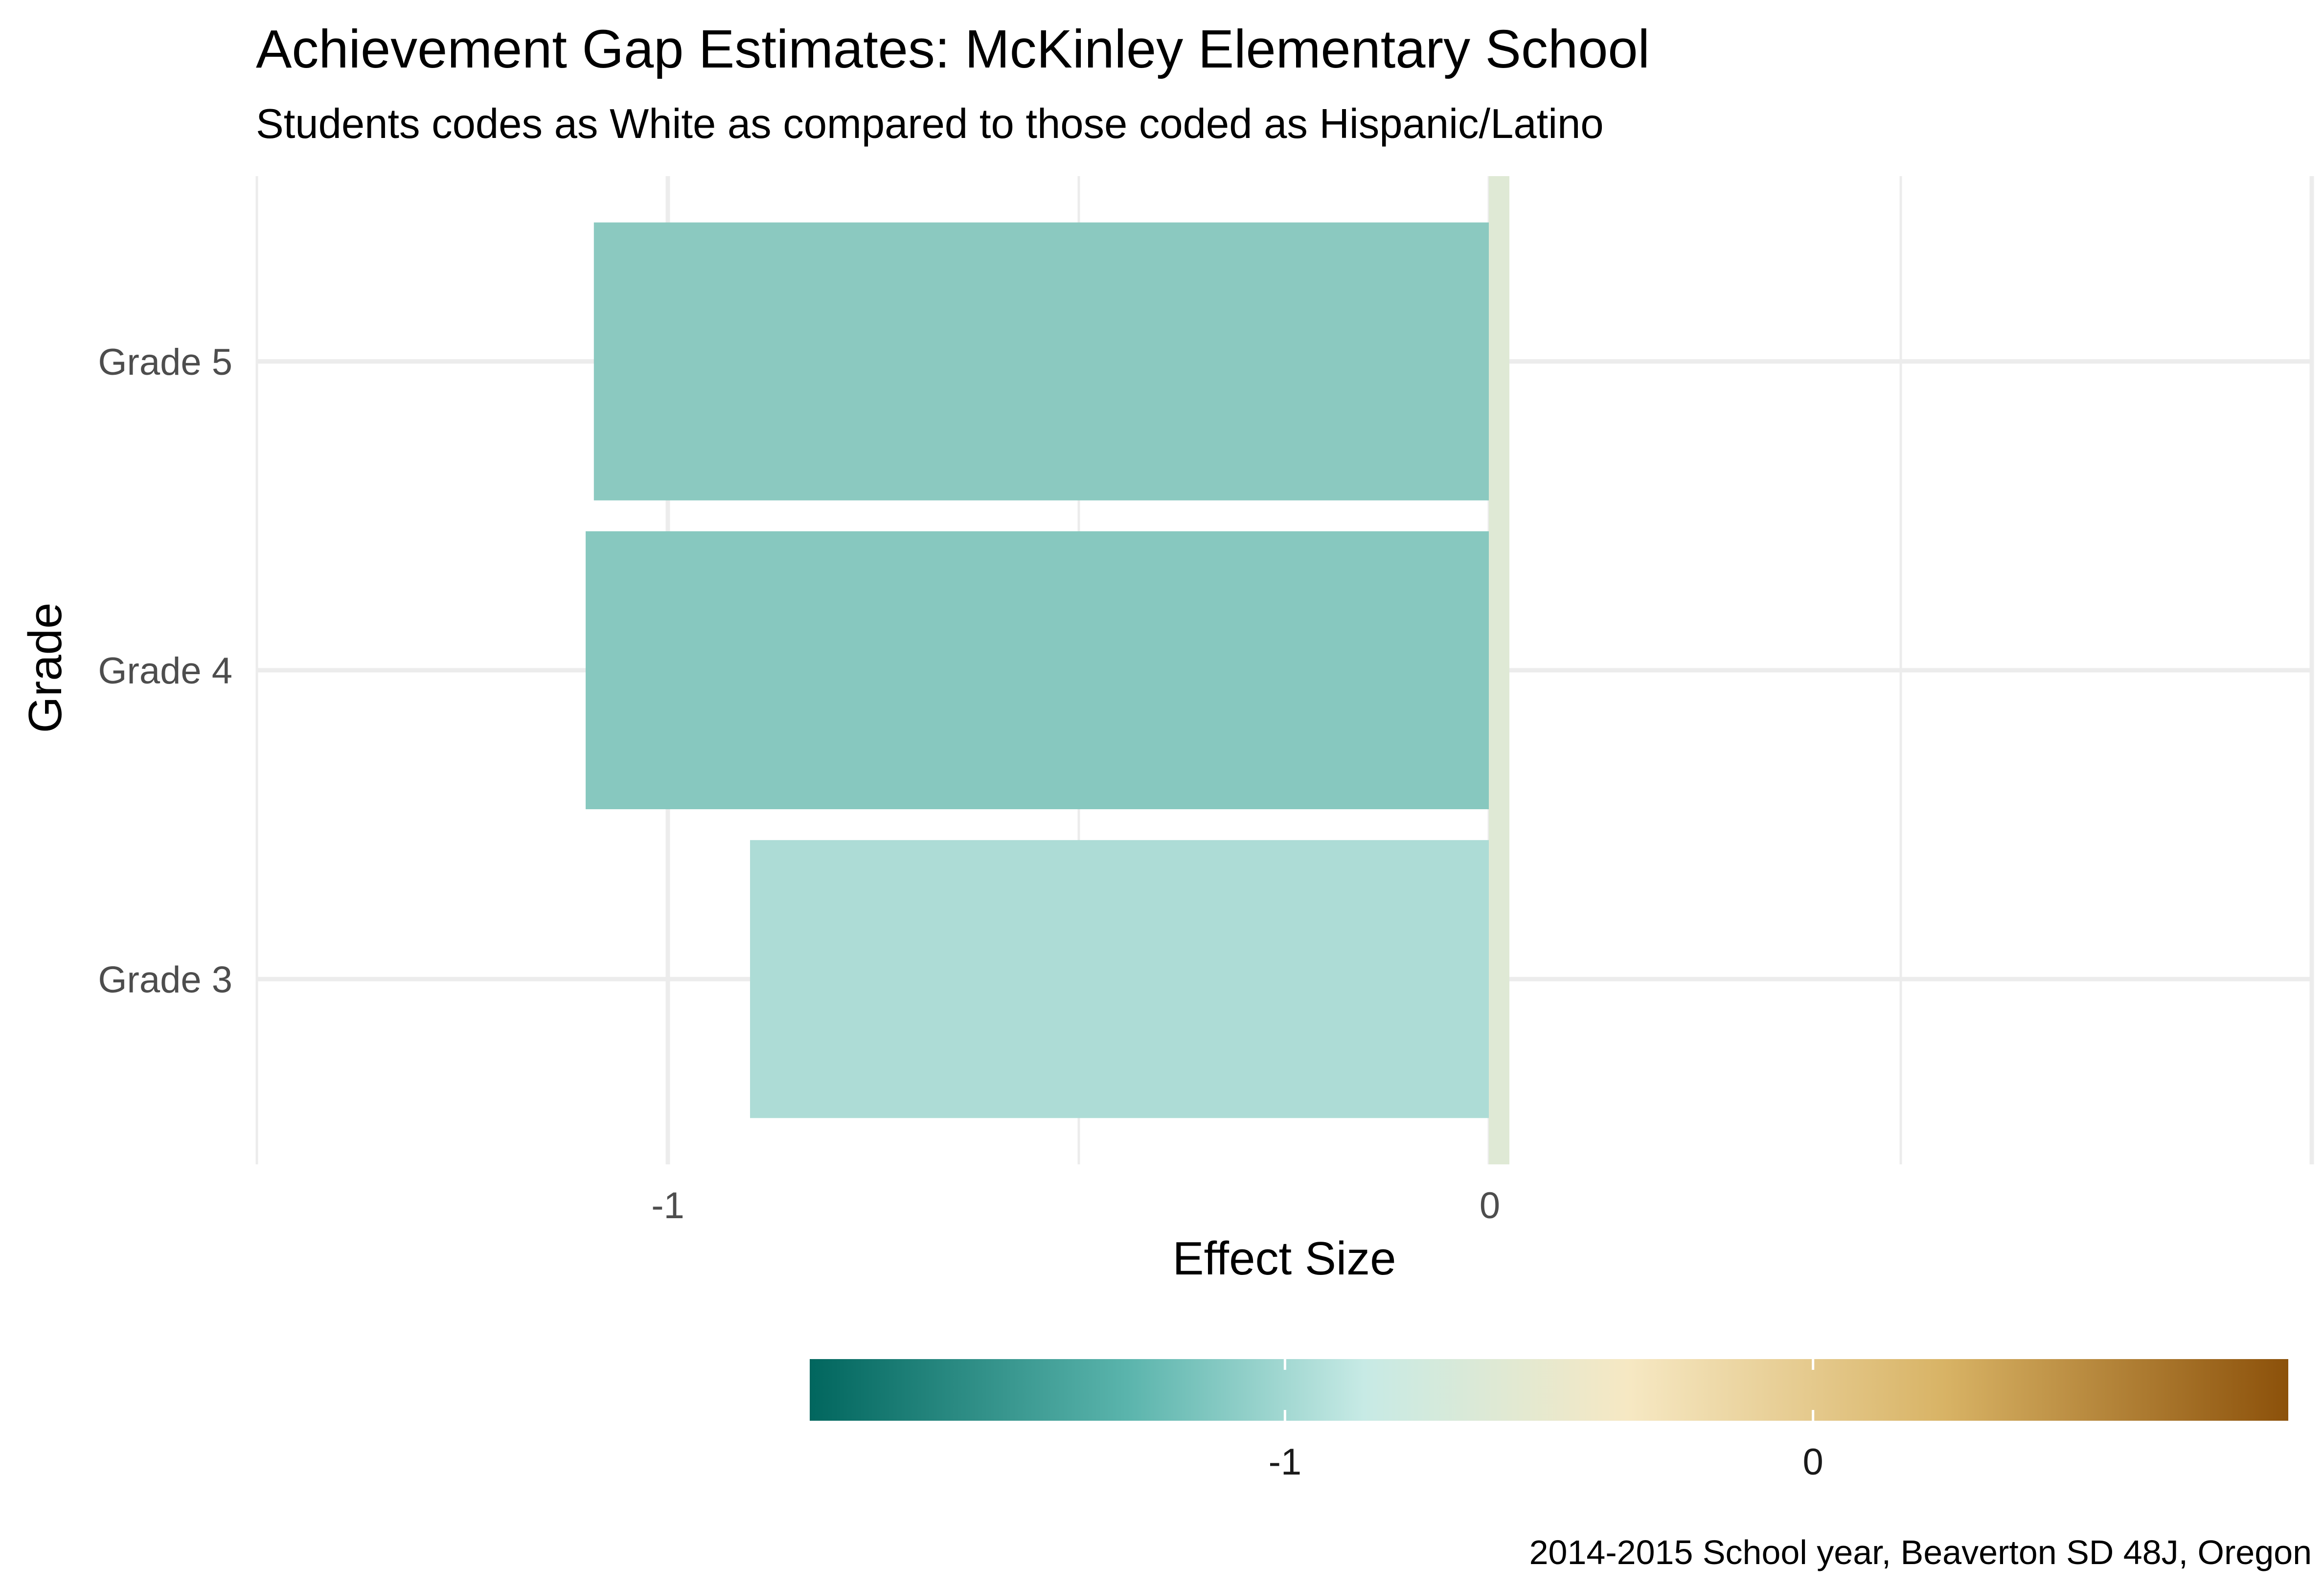 The height and width of the screenshot is (1590, 2324). I want to click on x-tick-label: 0, so click(1490, 1206).